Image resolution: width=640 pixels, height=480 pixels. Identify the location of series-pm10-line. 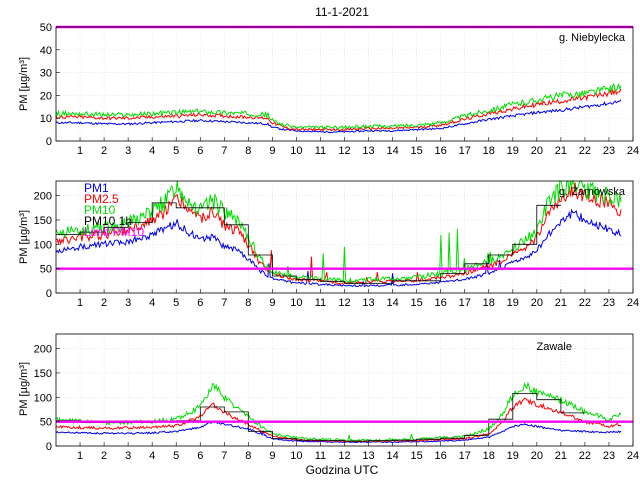
(338, 106).